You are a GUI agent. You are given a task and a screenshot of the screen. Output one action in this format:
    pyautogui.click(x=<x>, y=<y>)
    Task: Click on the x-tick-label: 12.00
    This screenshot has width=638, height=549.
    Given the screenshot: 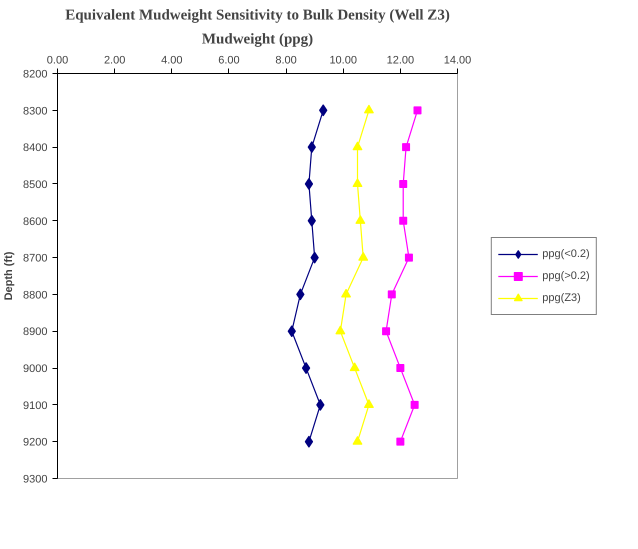 What is the action you would take?
    pyautogui.click(x=400, y=60)
    